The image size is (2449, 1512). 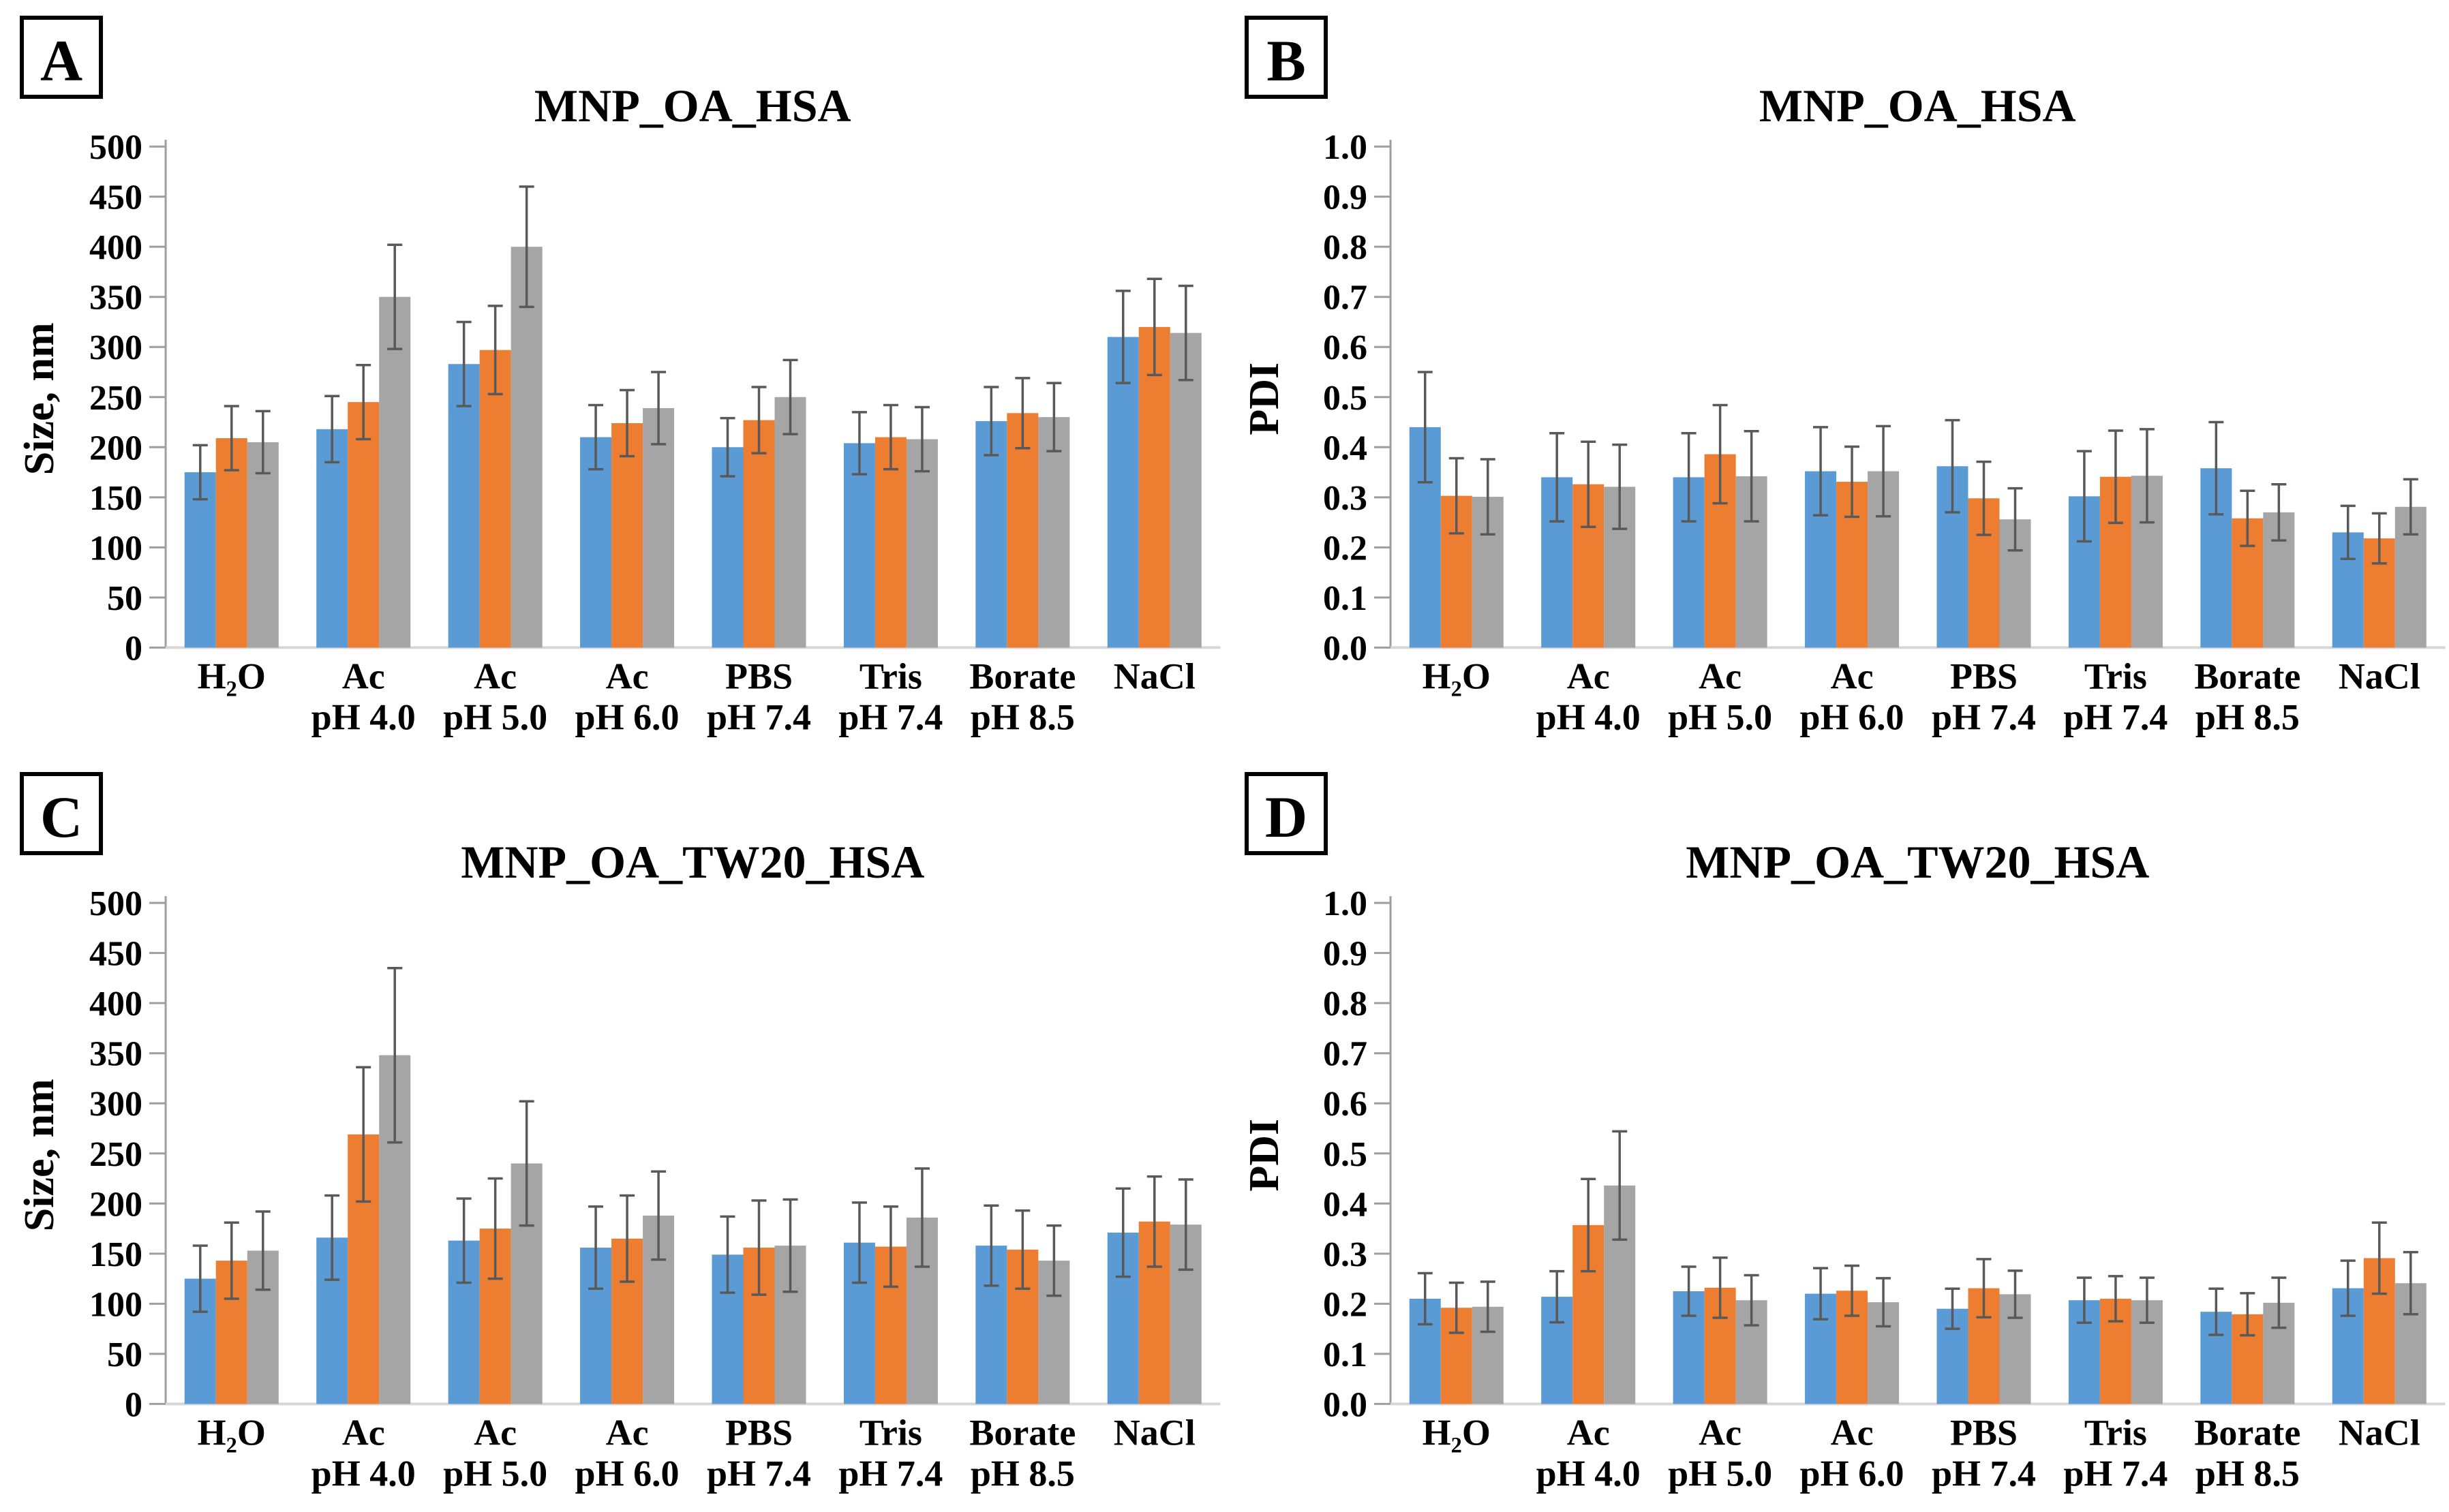 I want to click on panel-label: D, so click(x=1285, y=817).